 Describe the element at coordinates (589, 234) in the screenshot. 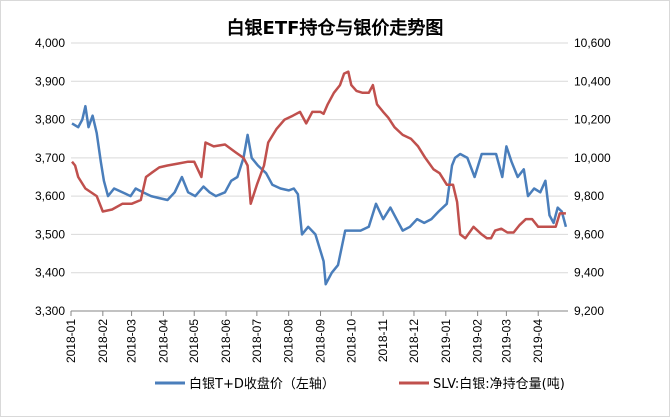

I see `right-tick-label: 9,600` at that location.